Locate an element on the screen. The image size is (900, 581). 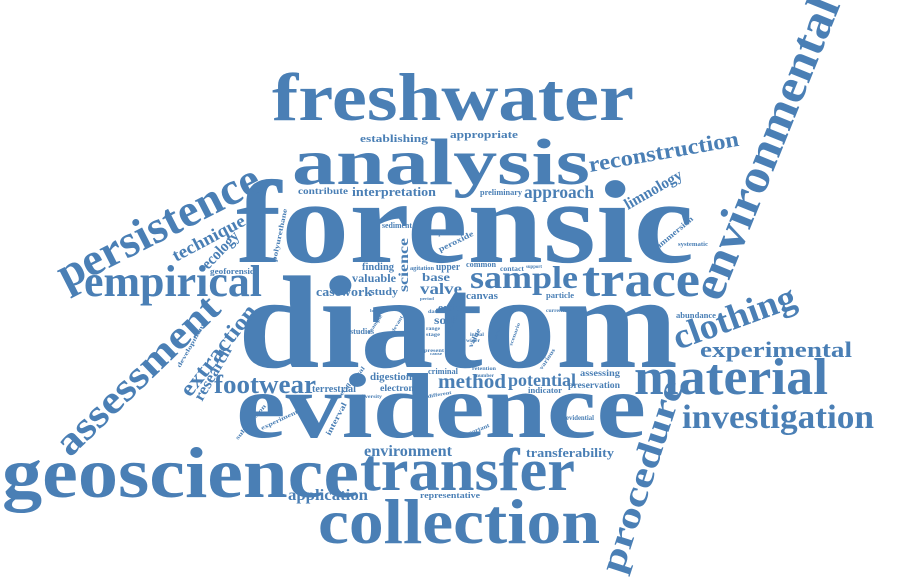
word-contribute: contribute is located at coordinates (323, 191).